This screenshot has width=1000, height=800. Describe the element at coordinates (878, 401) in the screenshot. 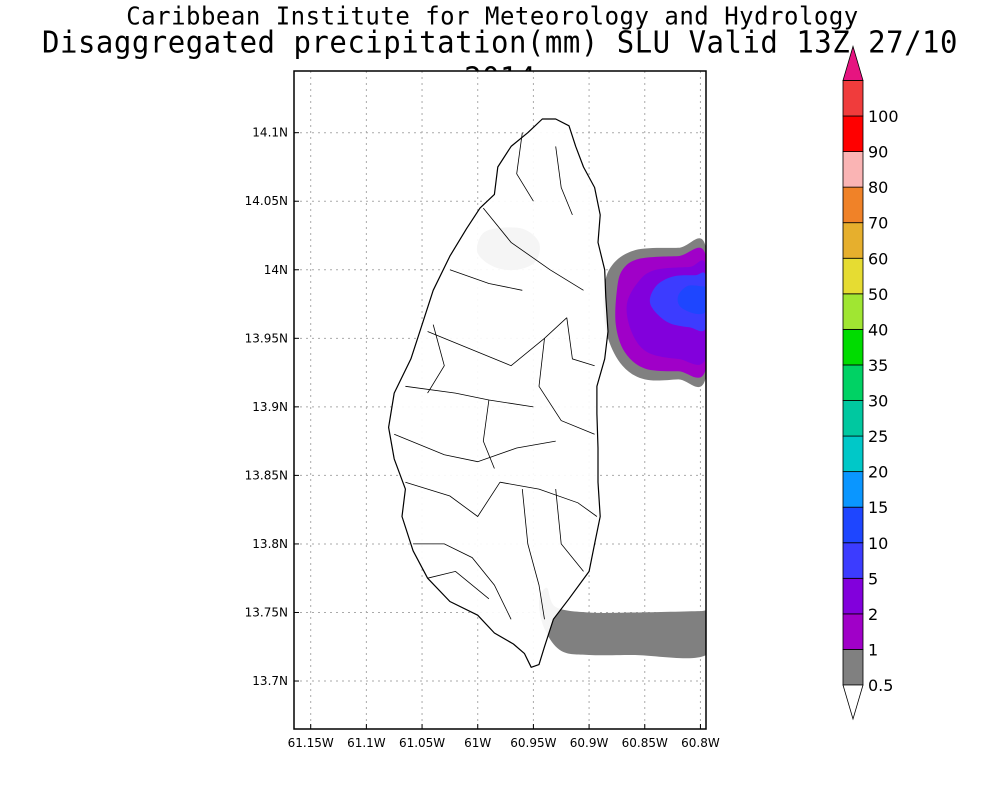

I see `colorbar-label: 30` at that location.